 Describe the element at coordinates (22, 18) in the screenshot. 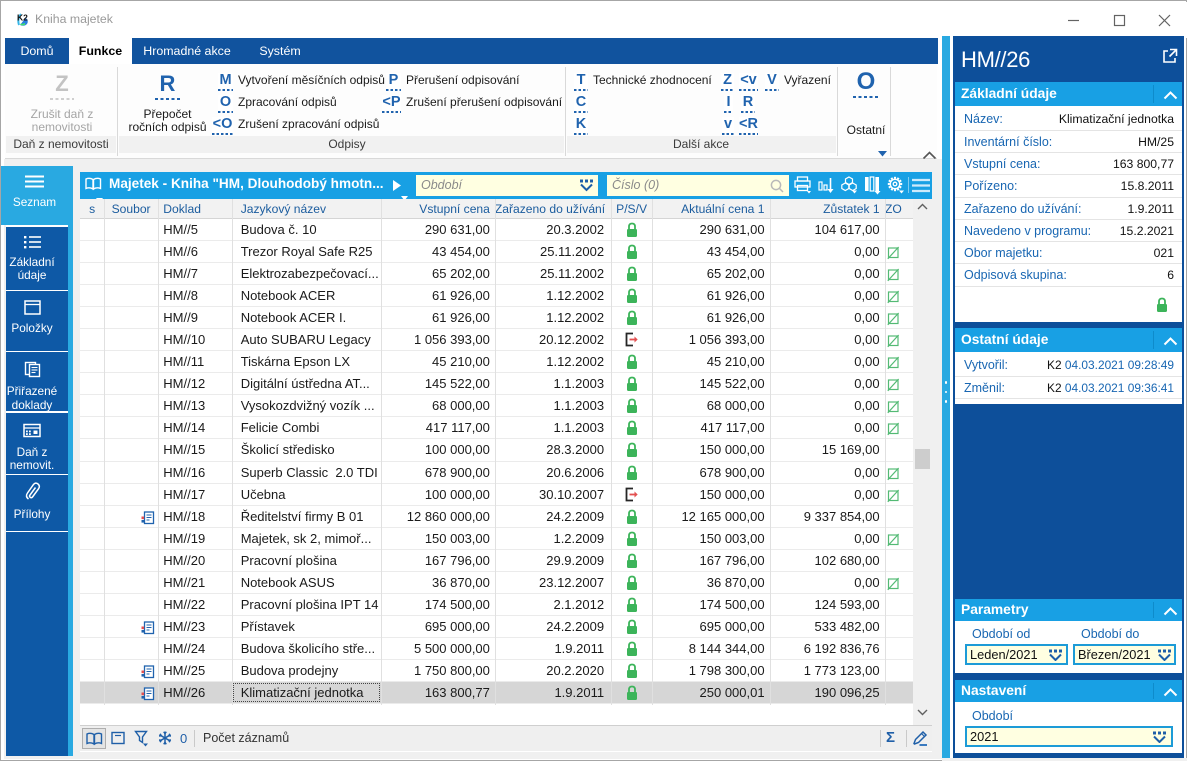

I see `svg-text: K2` at that location.